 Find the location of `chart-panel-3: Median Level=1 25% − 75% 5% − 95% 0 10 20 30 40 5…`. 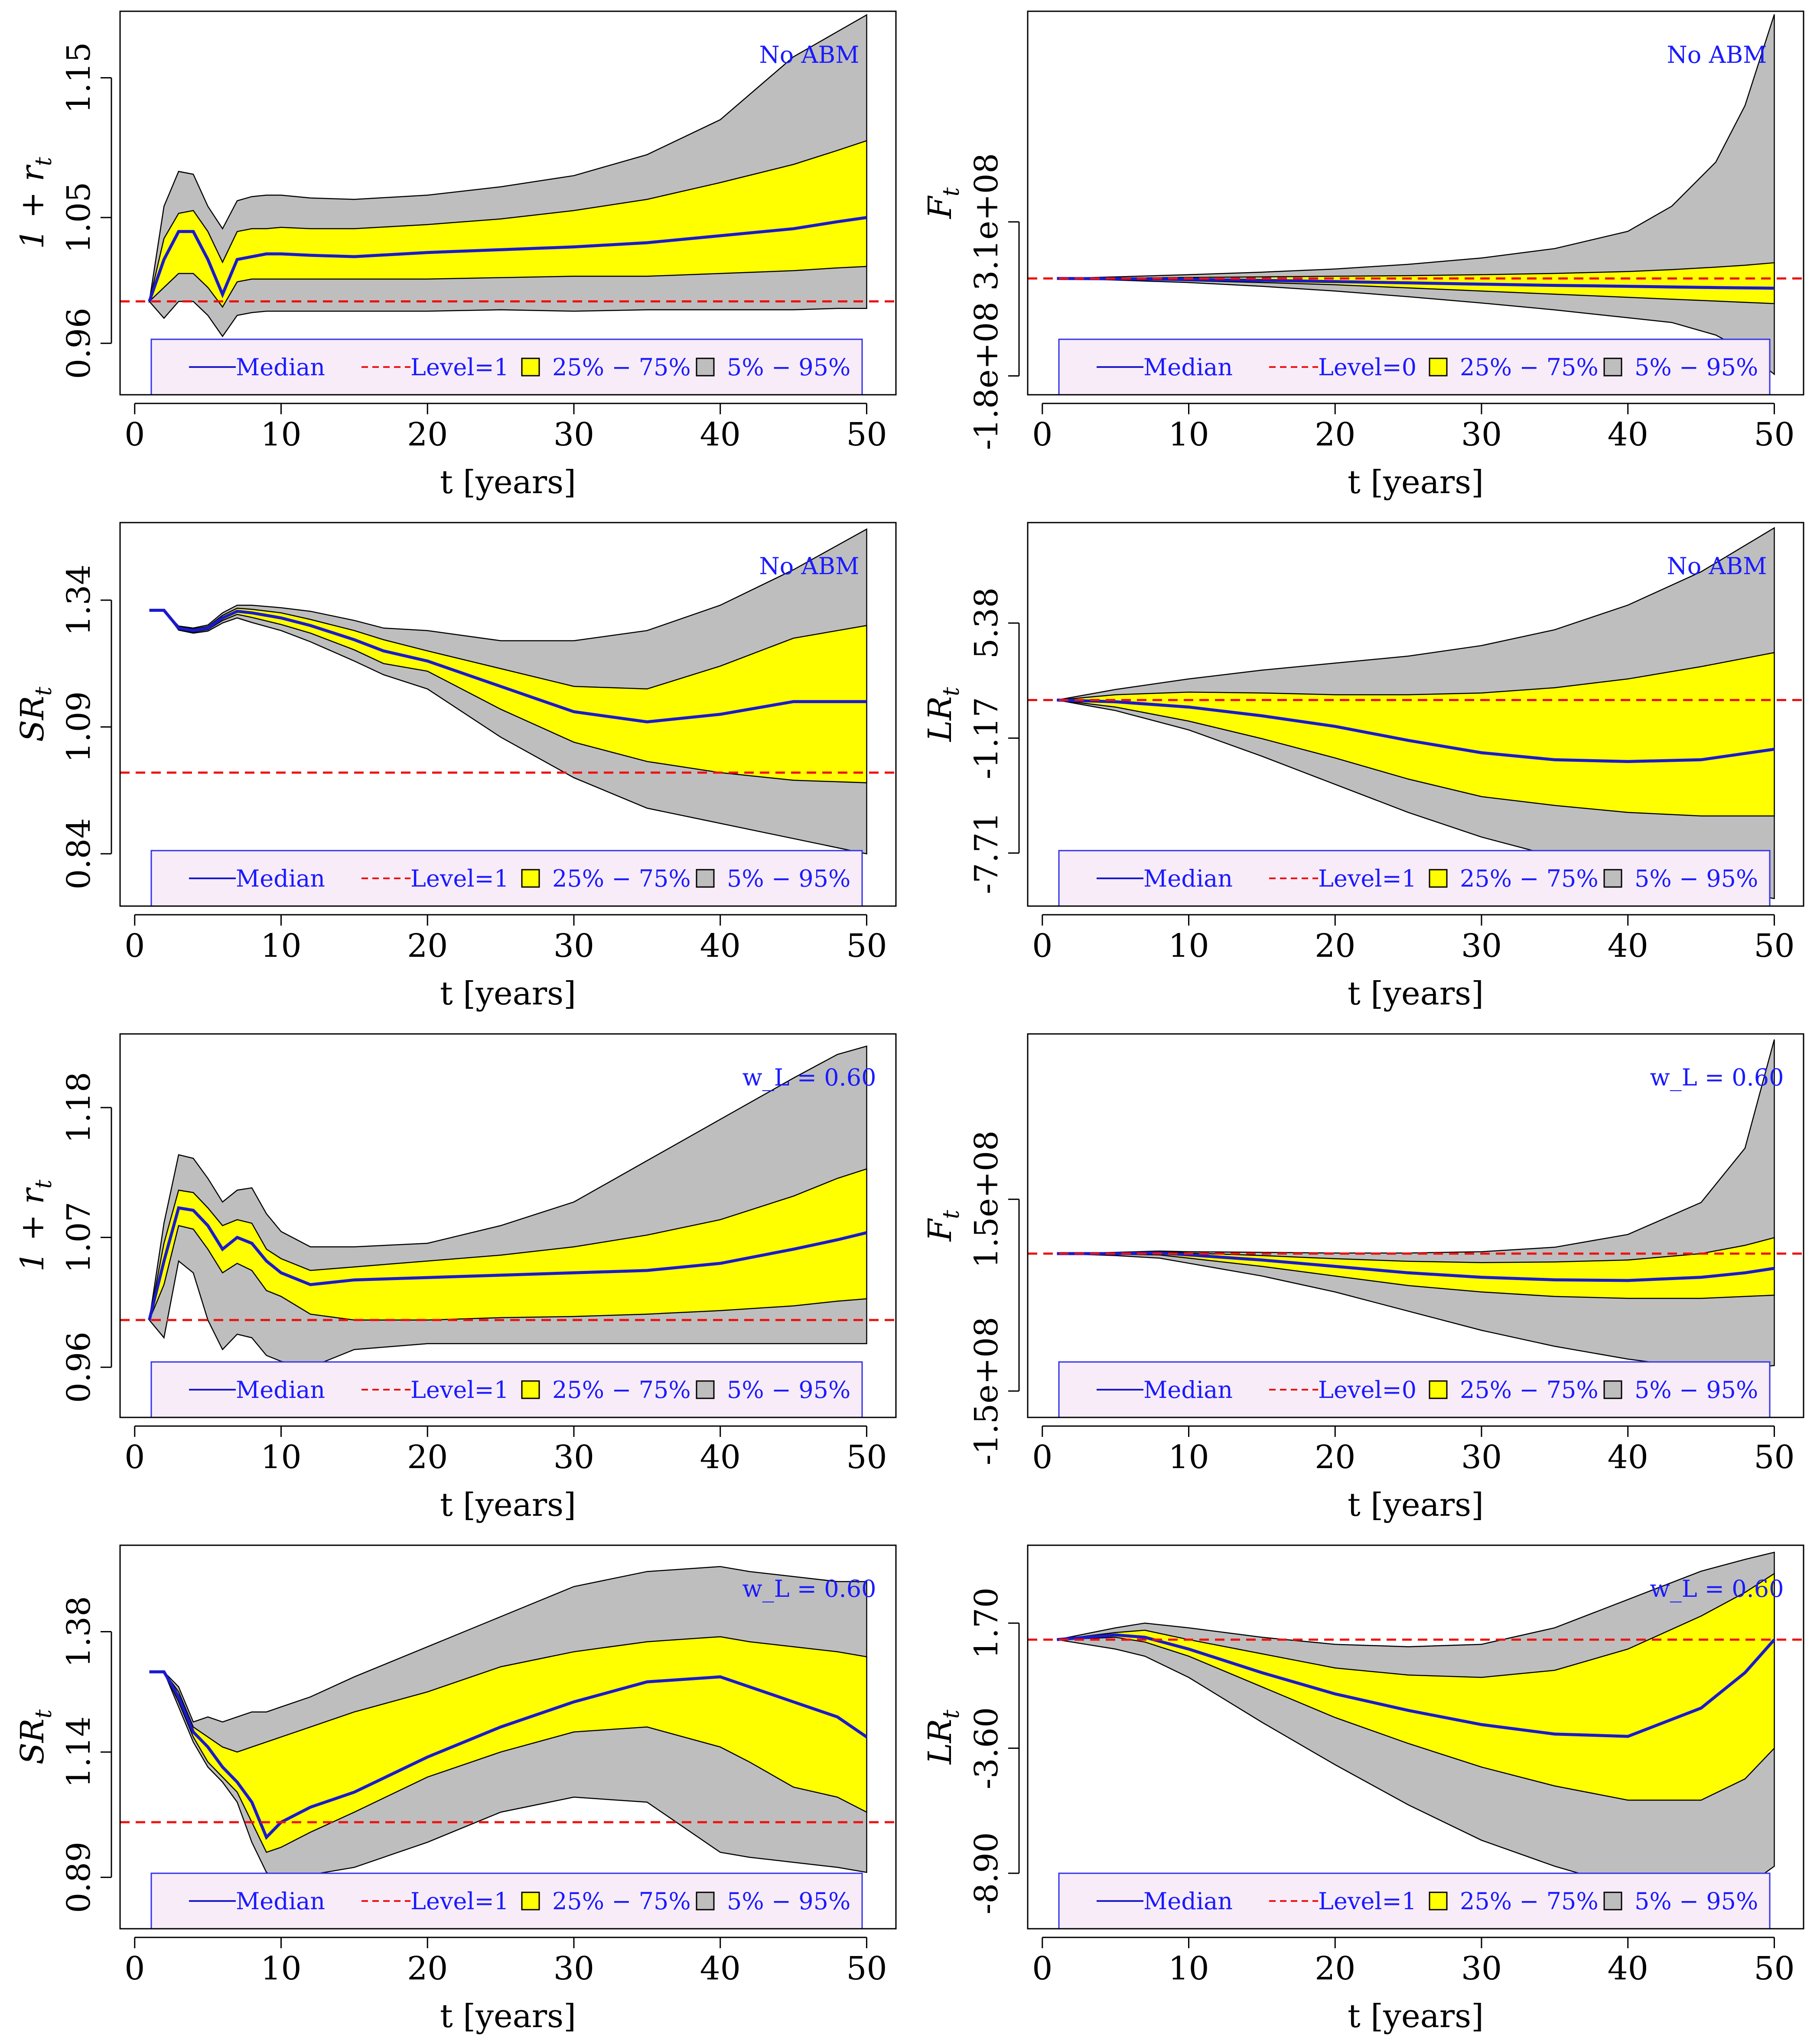

chart-panel-3: Median Level=1 25% − 75% 5% − 95% 0 10 20 30 40 5… is located at coordinates (456, 767).